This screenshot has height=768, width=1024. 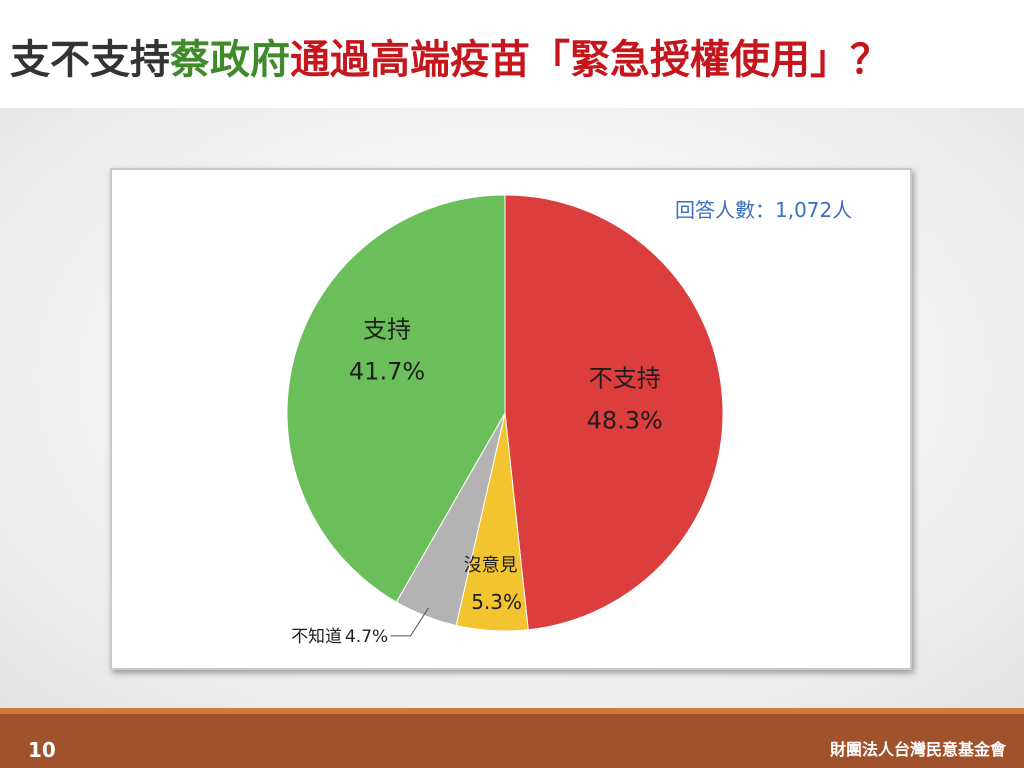 What do you see at coordinates (491, 565) in the screenshot?
I see `slice-label-no-opinion: 沒意見` at bounding box center [491, 565].